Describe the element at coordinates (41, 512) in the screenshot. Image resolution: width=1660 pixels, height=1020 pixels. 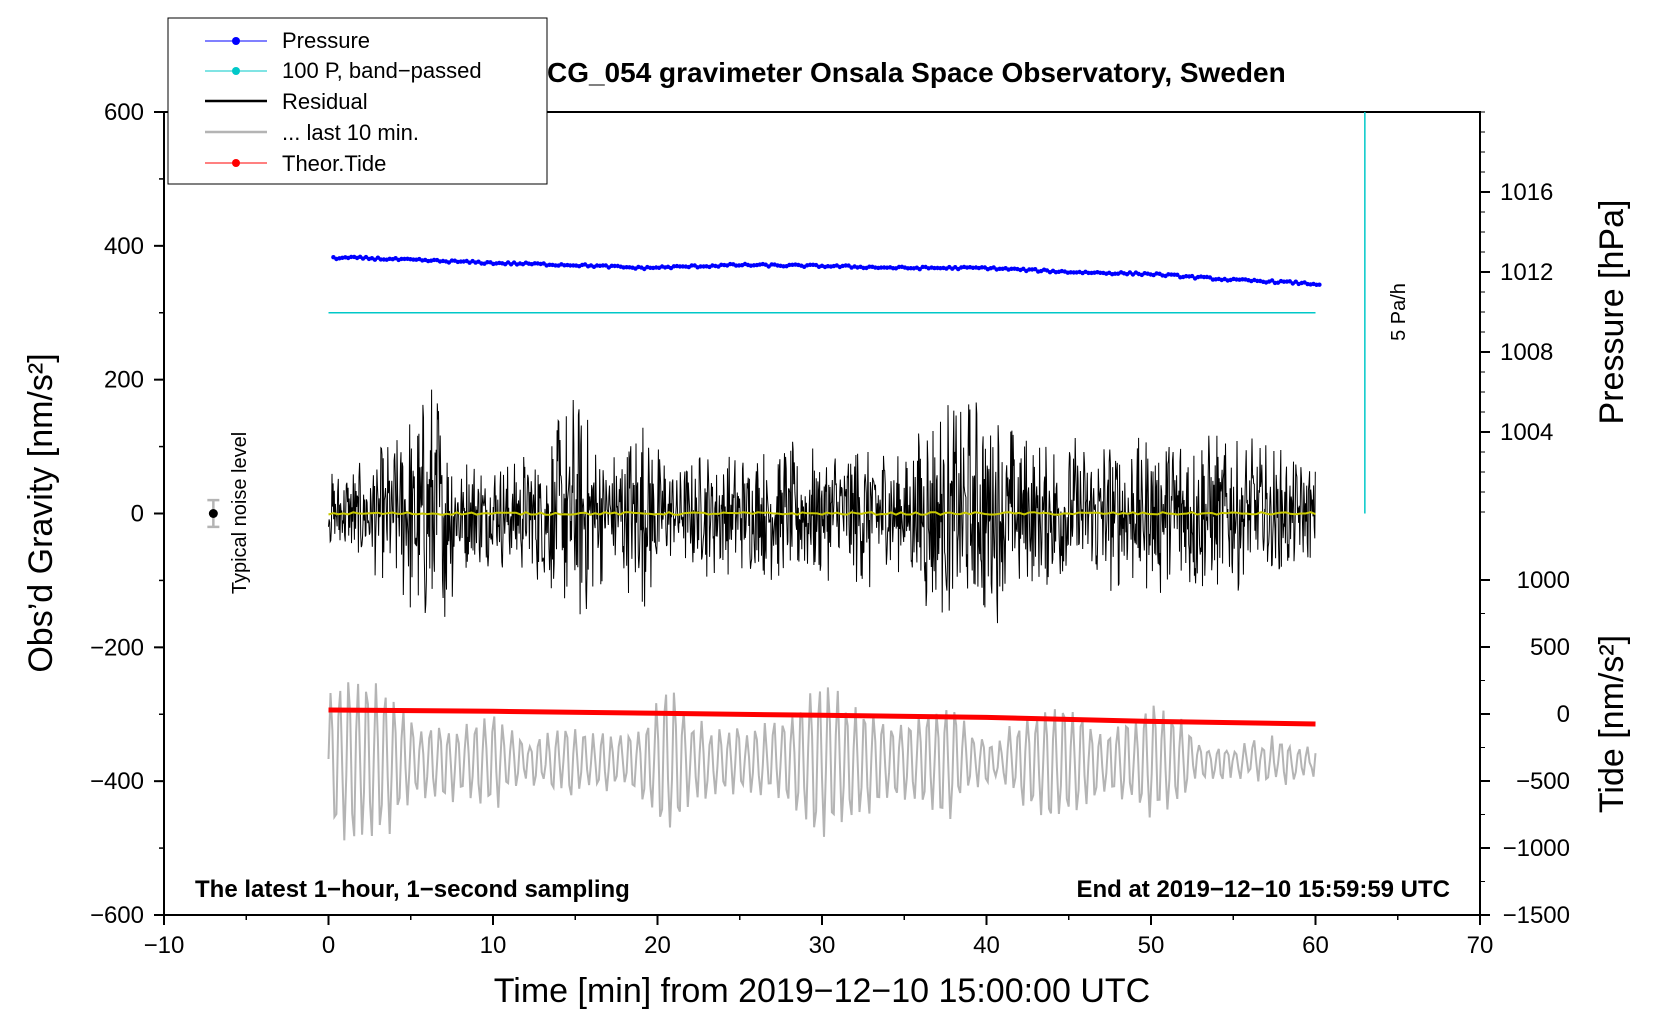
I see `y-axis-title-gravity: Obs’d Gravity [nm/s²]` at that location.